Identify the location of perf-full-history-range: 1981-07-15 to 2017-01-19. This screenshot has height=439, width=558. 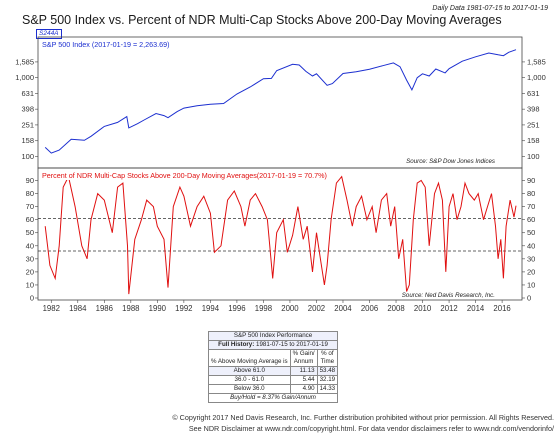
(292, 344).